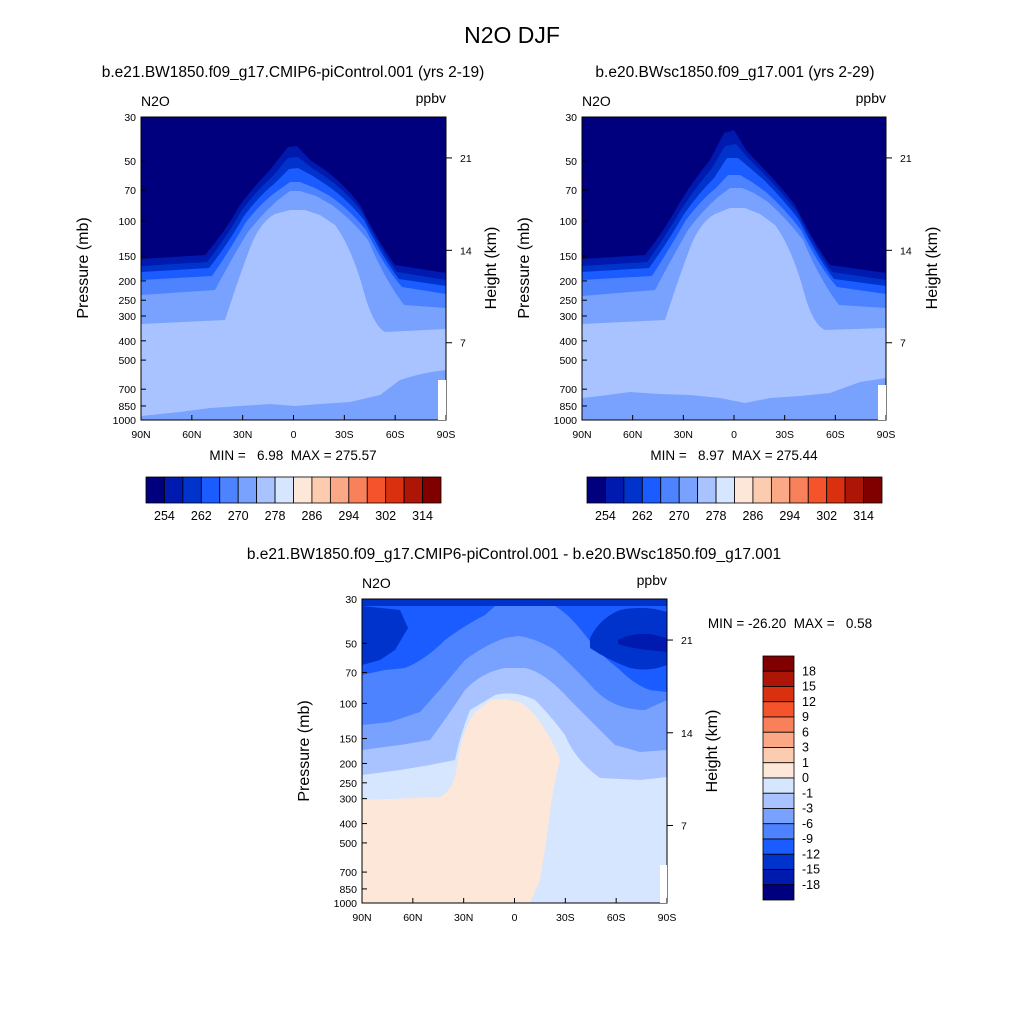 Image resolution: width=1024 pixels, height=1024 pixels. I want to click on panel-2-colorbar: 254 262 270 278 286 294 302 314, so click(734, 499).